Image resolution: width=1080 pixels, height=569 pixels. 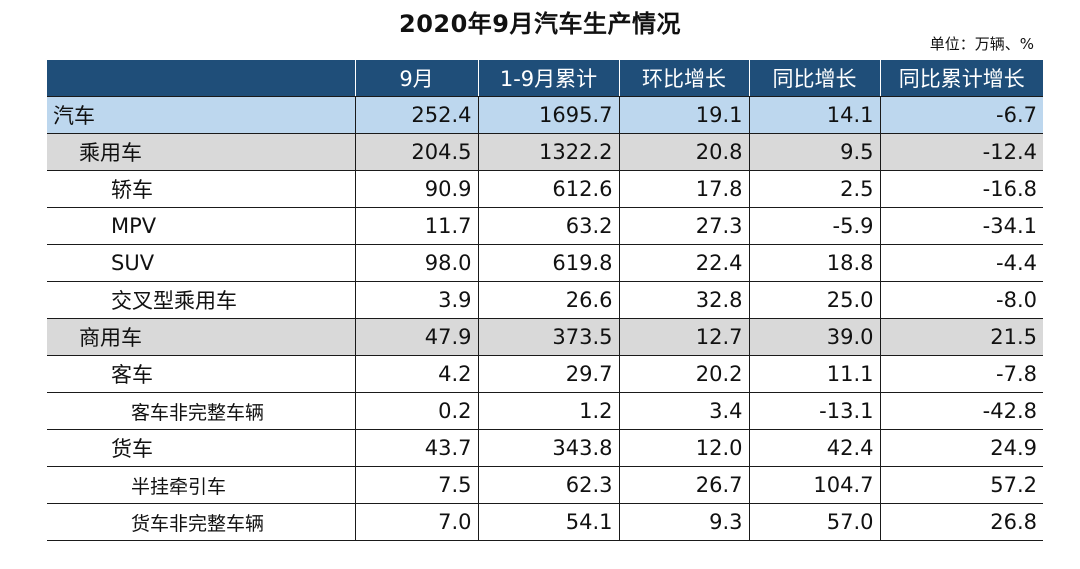 I want to click on table-header-row: 9月 1-9月累计 环比增长 同比增长 同比累计增长, so click(x=545, y=78).